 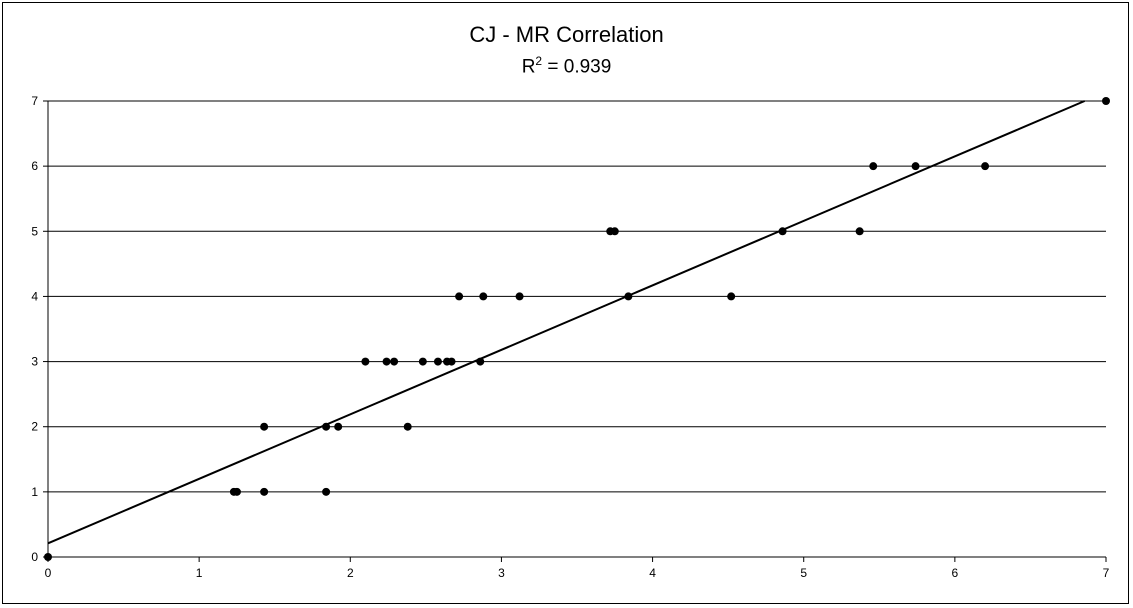 What do you see at coordinates (199, 573) in the screenshot?
I see `x-tick-label-1: 1` at bounding box center [199, 573].